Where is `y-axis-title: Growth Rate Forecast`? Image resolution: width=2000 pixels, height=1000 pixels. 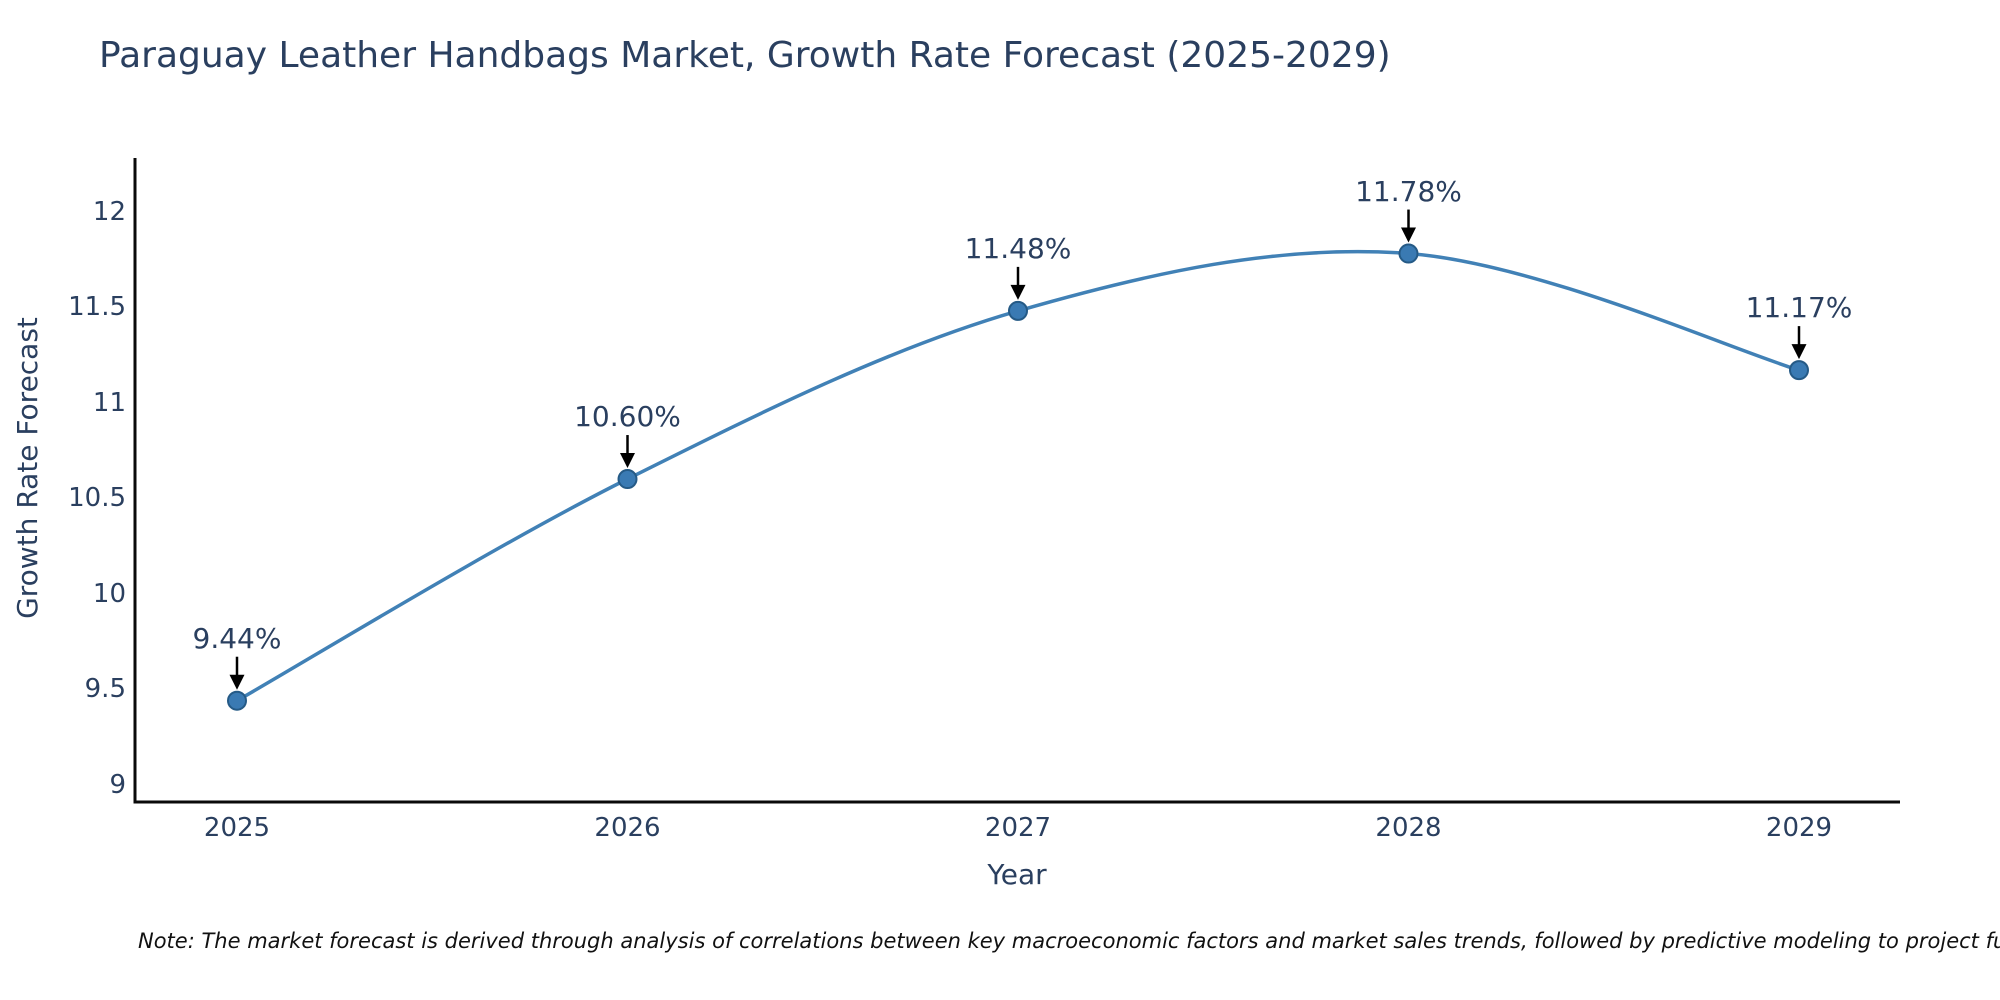
y-axis-title: Growth Rate Forecast is located at coordinates (27, 468).